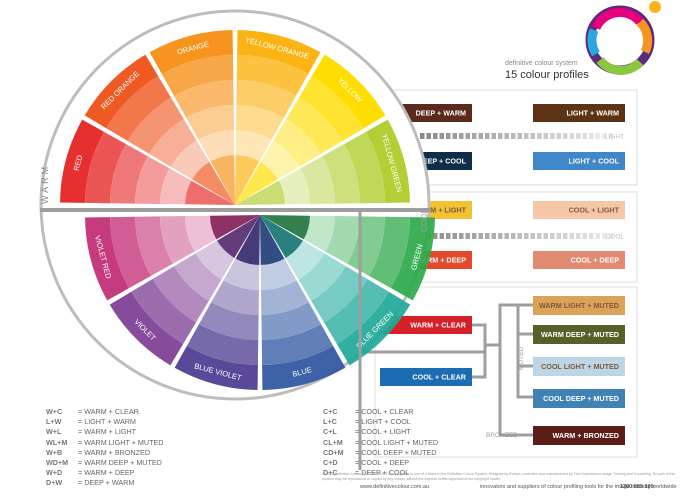 This screenshot has width=700, height=500. Describe the element at coordinates (592, 113) in the screenshot. I see `profile-label: LIGHT + WARM` at that location.